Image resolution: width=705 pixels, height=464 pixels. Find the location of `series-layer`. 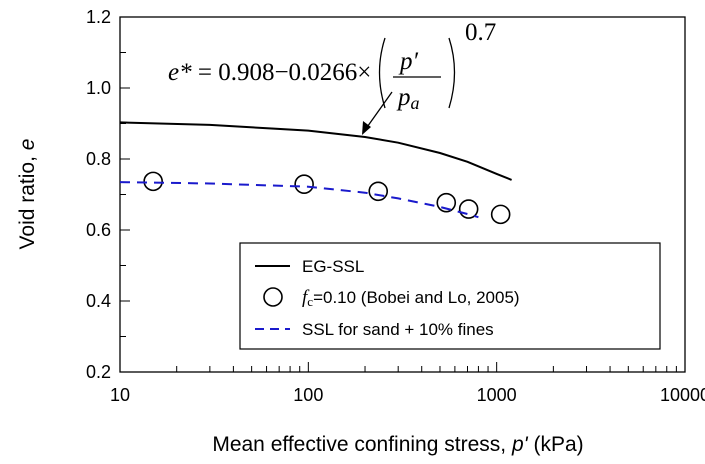

series-layer is located at coordinates (315, 173).